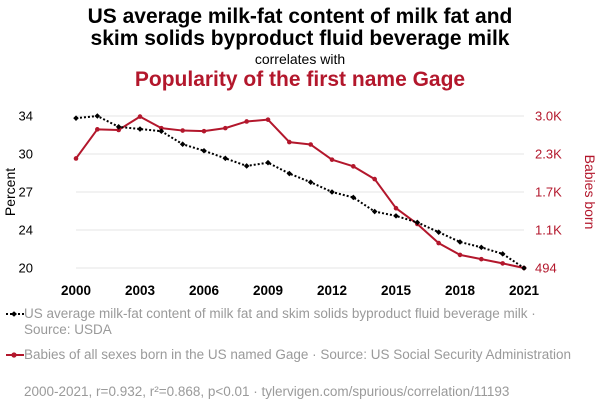 The image size is (600, 414). What do you see at coordinates (460, 290) in the screenshot?
I see `x-tick-label: 2018` at bounding box center [460, 290].